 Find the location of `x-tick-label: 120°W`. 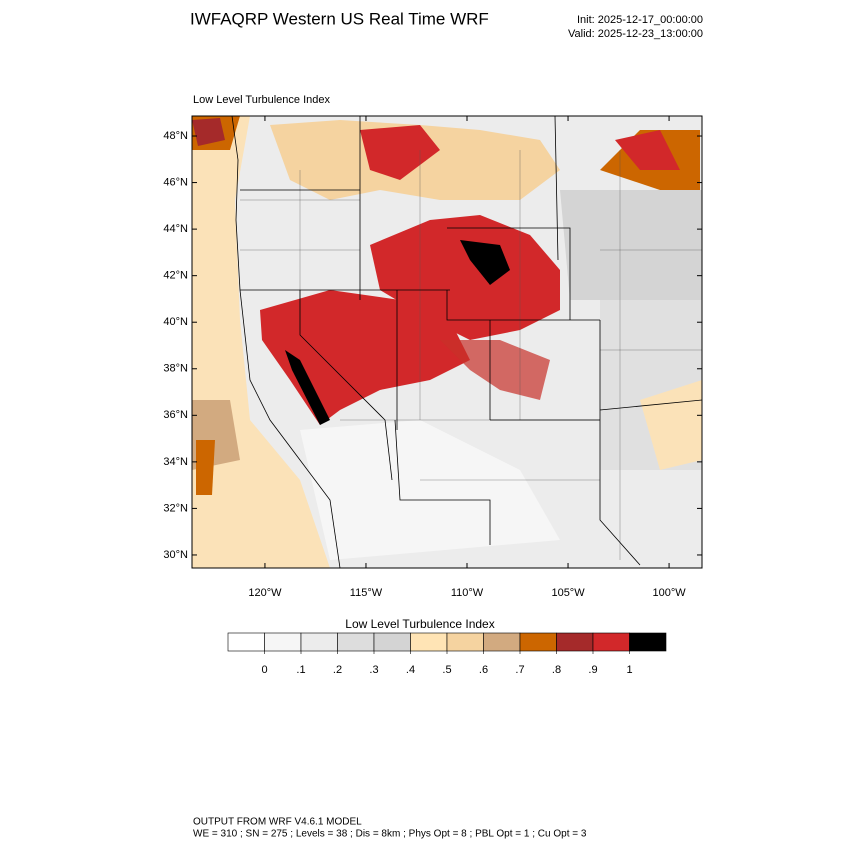

x-tick-label: 120°W is located at coordinates (265, 593).